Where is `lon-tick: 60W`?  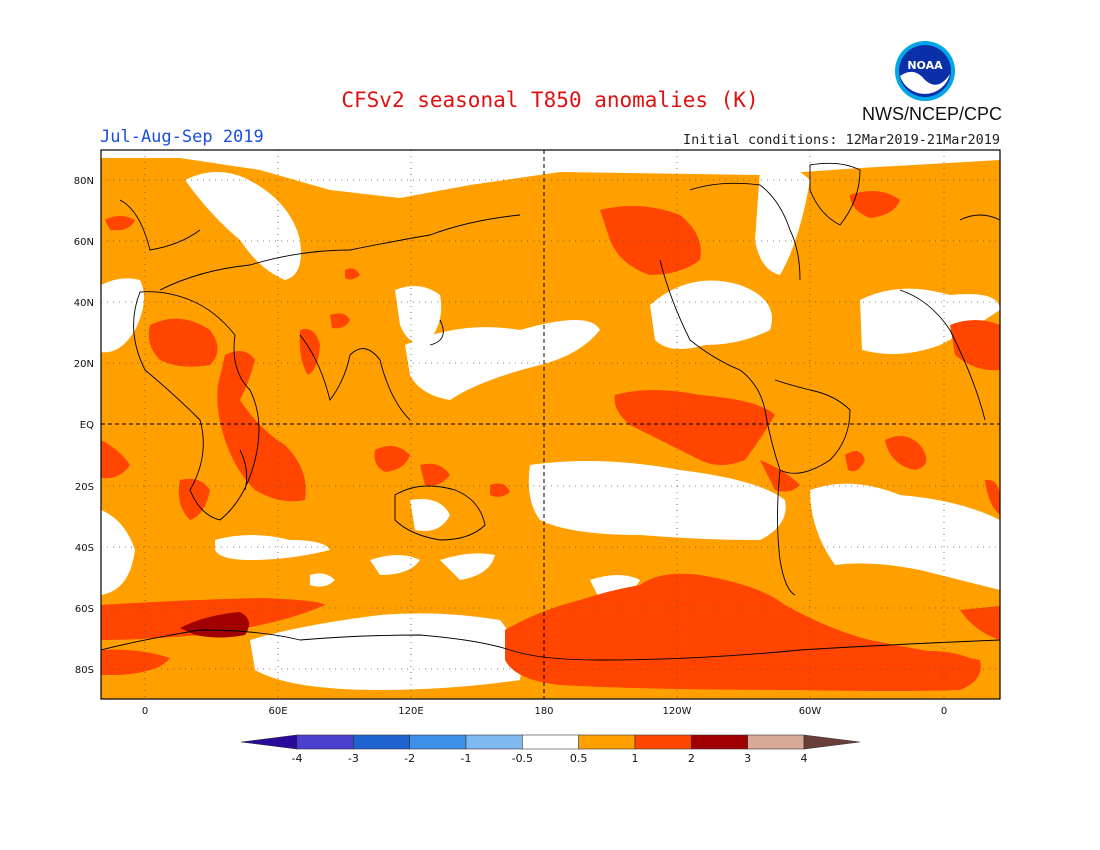 lon-tick: 60W is located at coordinates (810, 711).